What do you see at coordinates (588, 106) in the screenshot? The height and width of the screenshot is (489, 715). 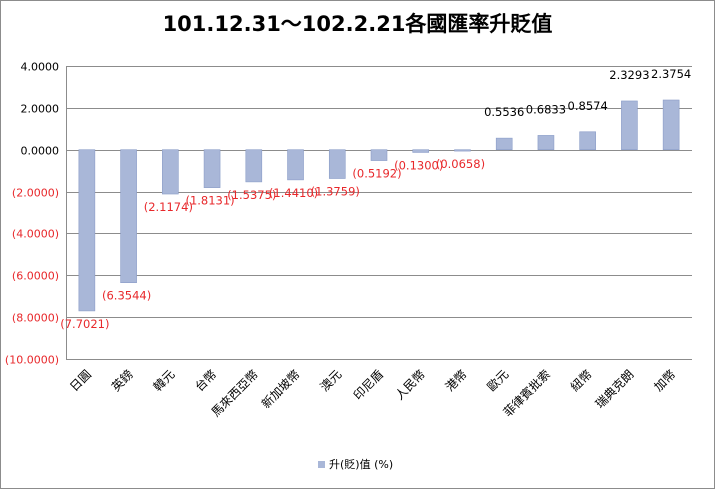 I see `data-label: 0.8574` at bounding box center [588, 106].